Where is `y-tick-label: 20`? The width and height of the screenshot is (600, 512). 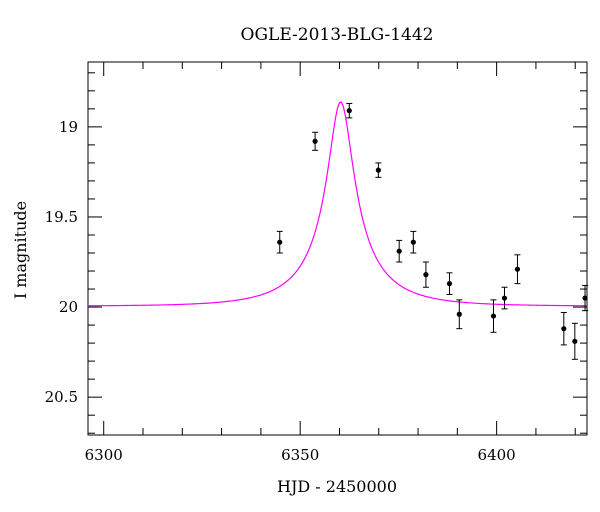 y-tick-label: 20 is located at coordinates (68, 307).